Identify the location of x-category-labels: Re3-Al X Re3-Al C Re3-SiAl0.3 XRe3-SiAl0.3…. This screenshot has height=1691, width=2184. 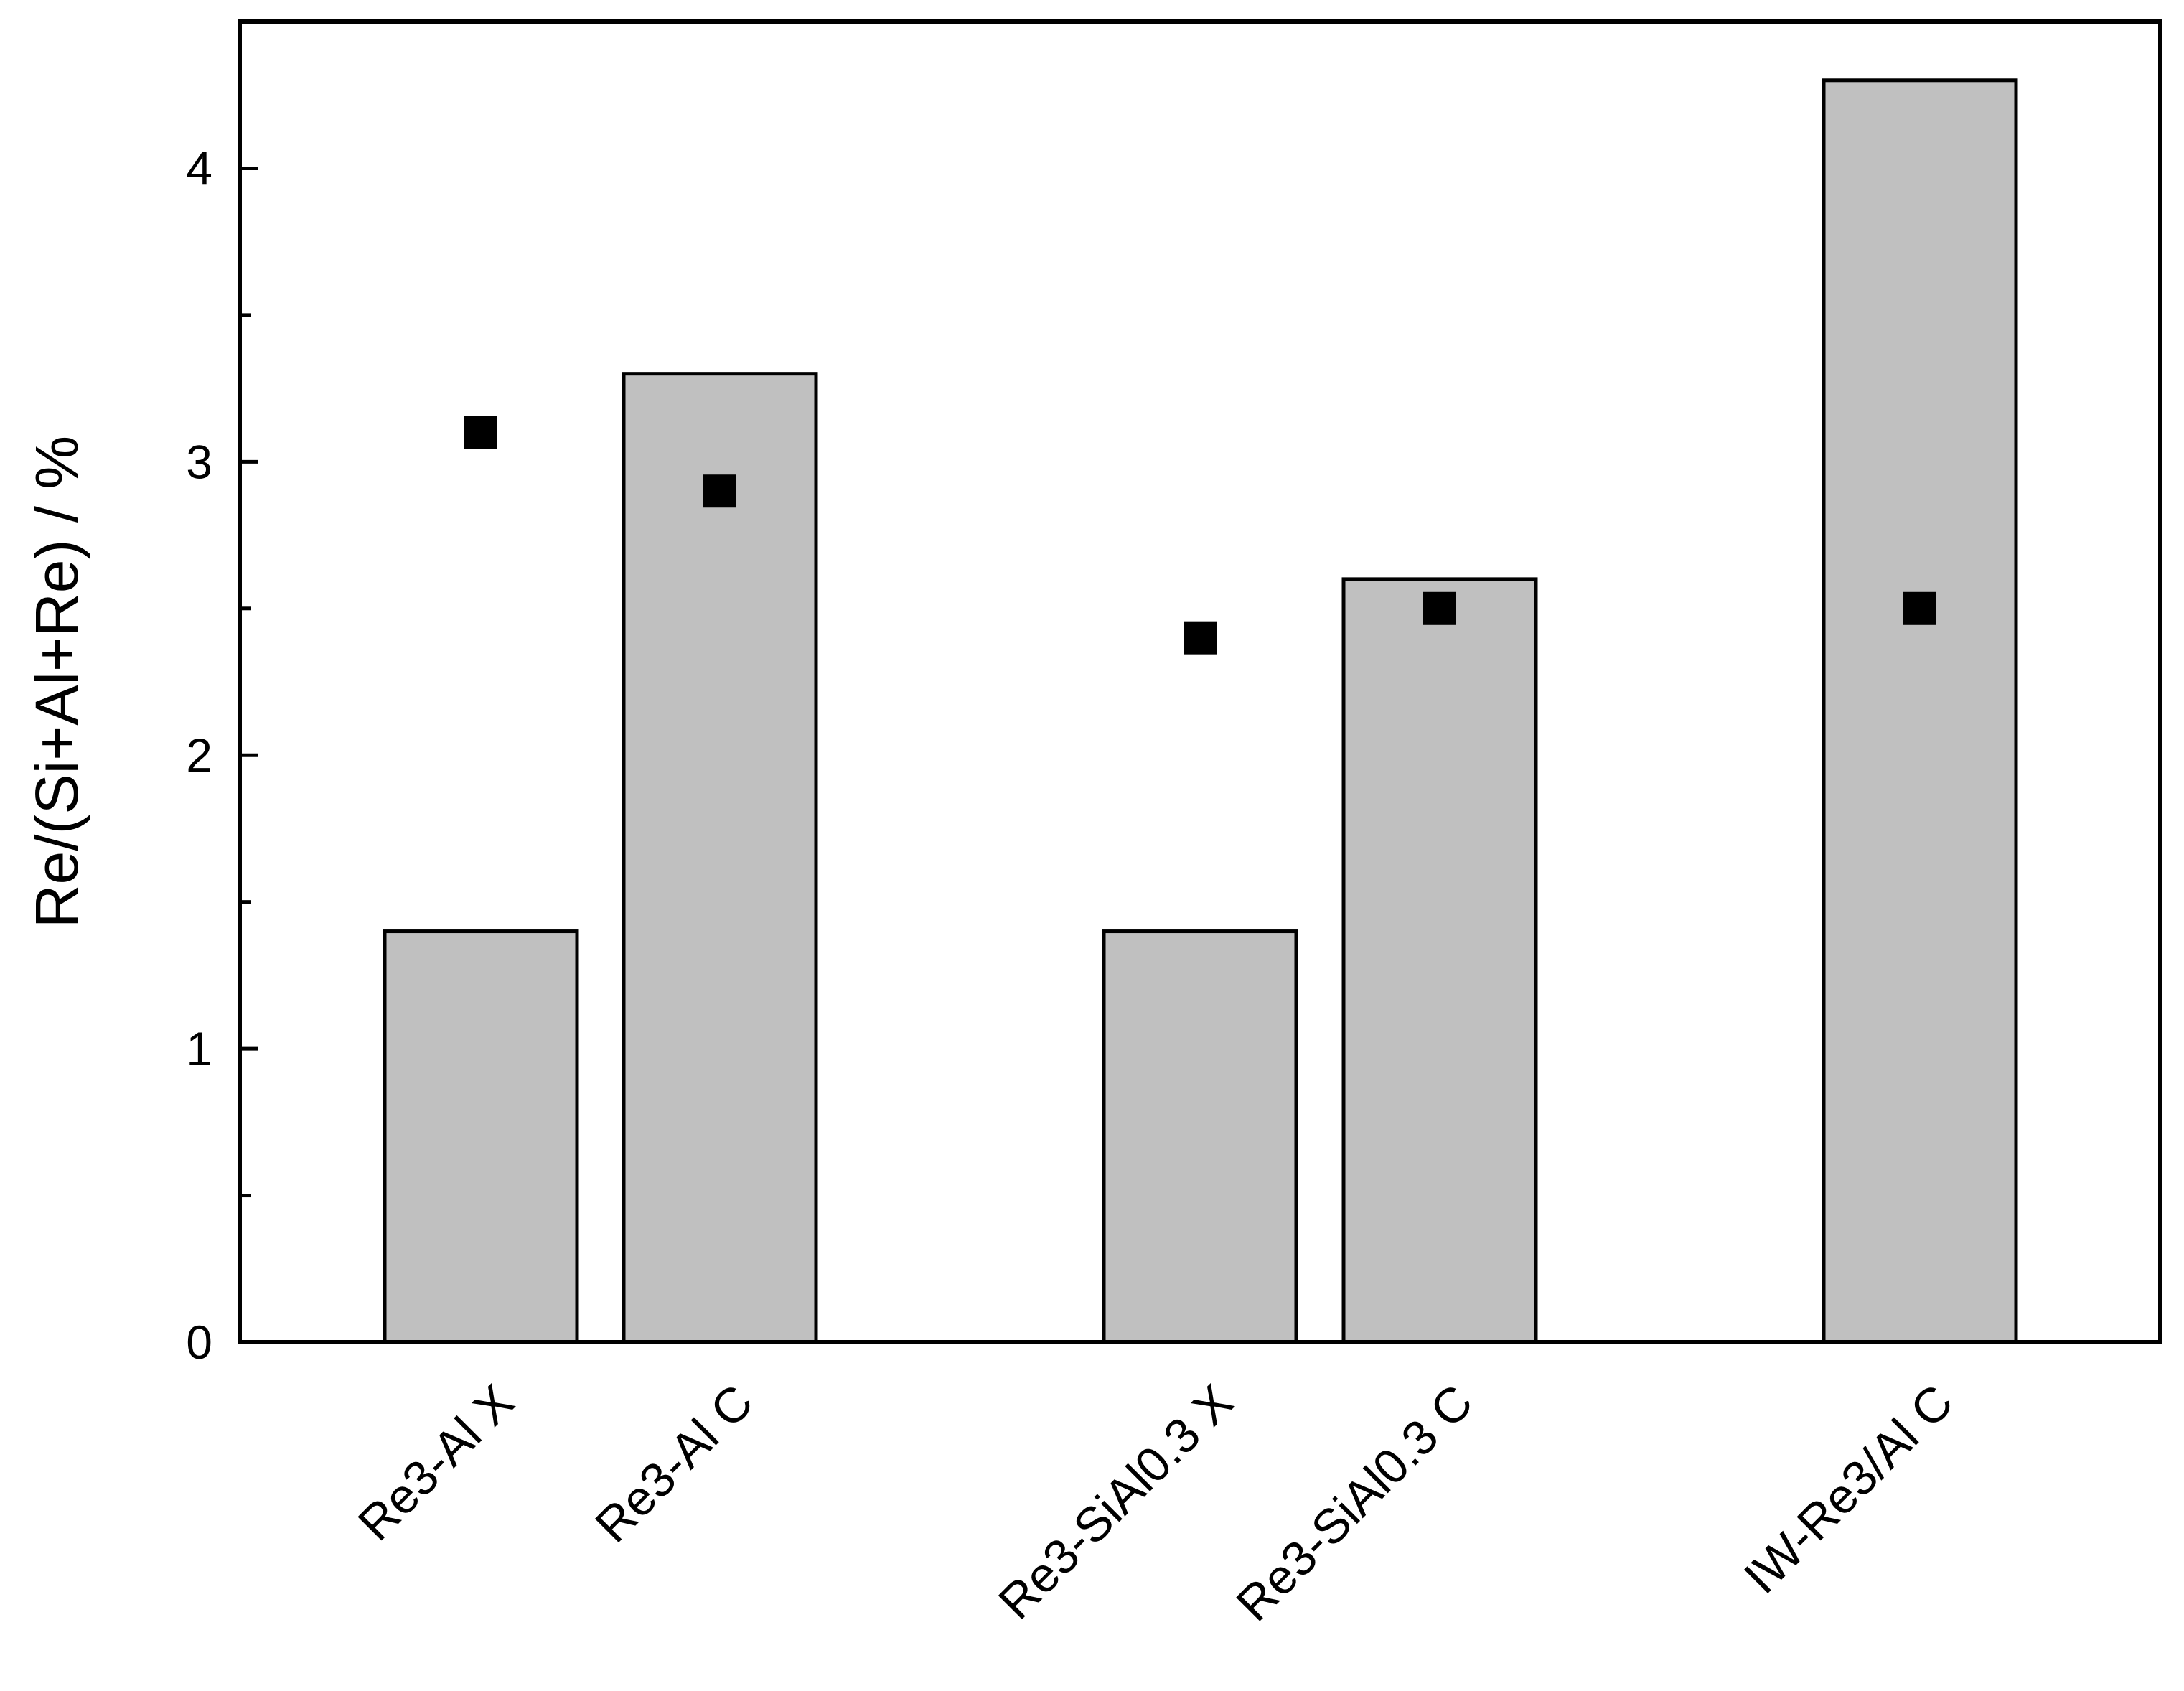
(1155, 1502).